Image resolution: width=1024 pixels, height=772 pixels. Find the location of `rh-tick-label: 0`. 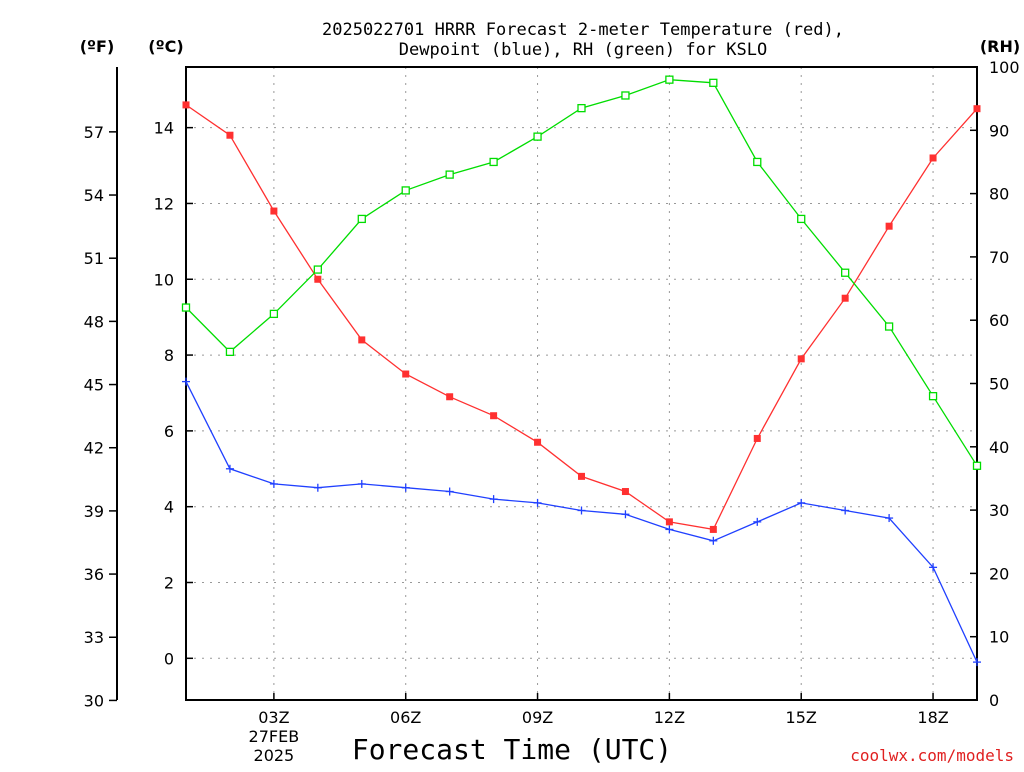

rh-tick-label: 0 is located at coordinates (994, 700).